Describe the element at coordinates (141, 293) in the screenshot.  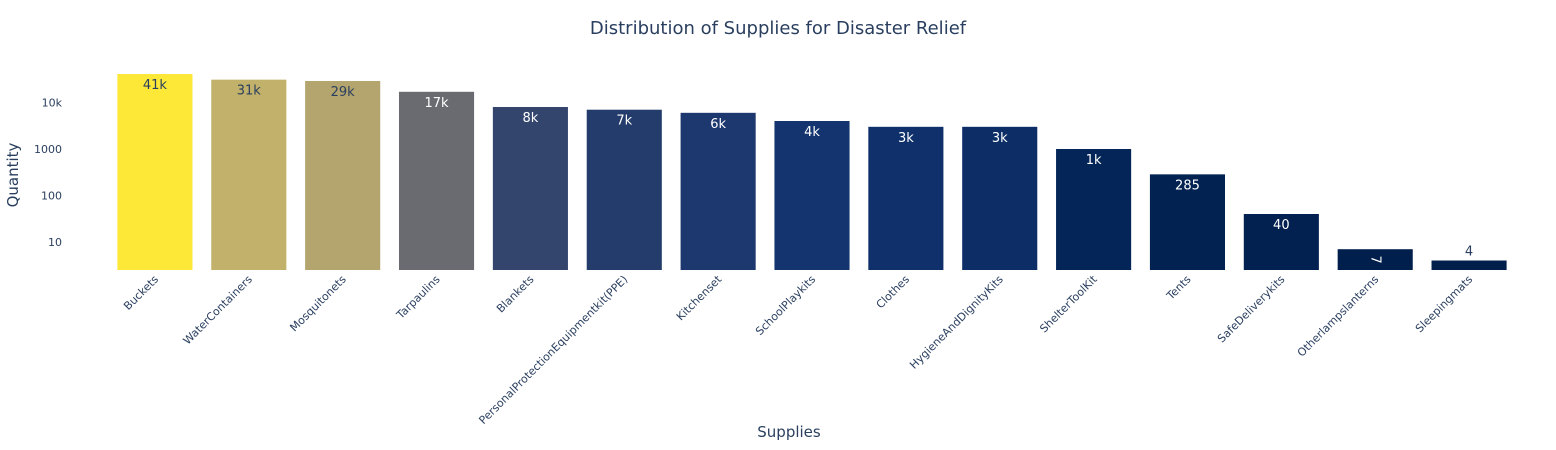
I see `x-tick-label: Buckets` at that location.